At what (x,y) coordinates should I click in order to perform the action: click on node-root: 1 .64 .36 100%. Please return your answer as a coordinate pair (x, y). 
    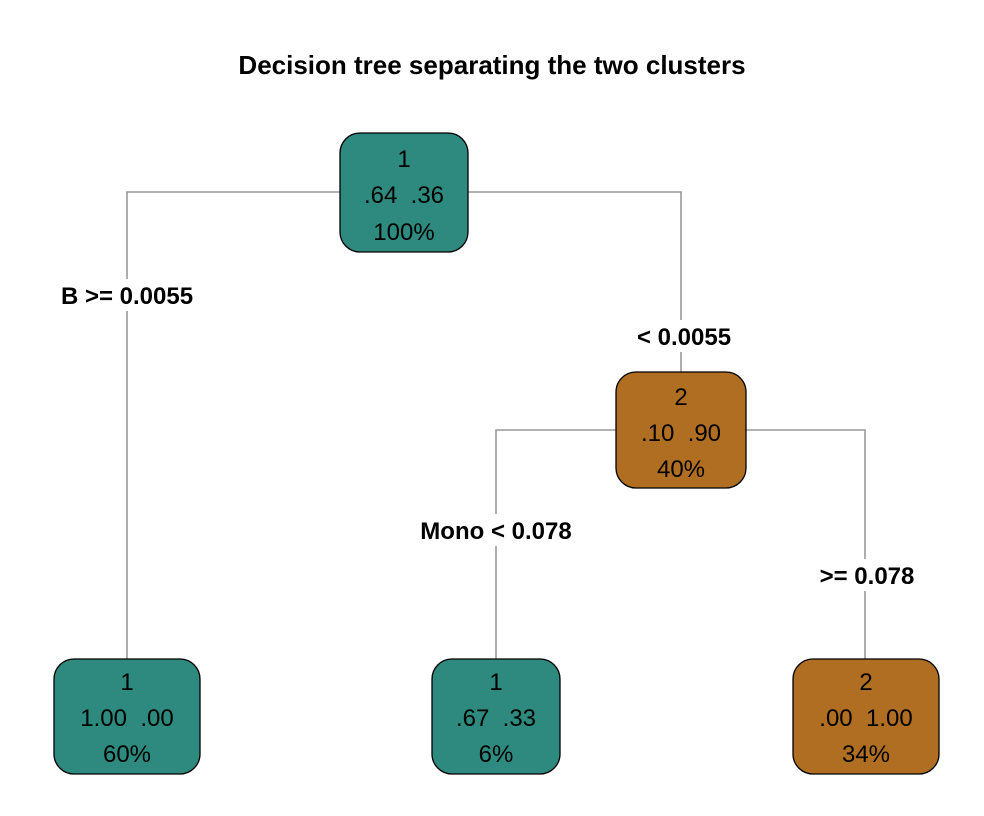
    Looking at the image, I should click on (404, 192).